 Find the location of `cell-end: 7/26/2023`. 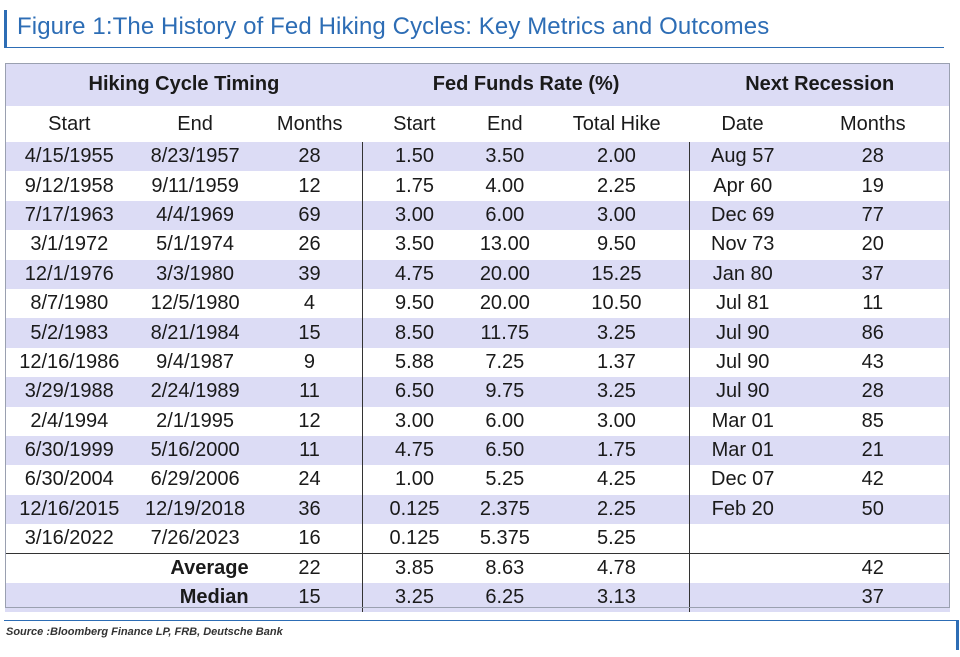

cell-end: 7/26/2023 is located at coordinates (195, 538).